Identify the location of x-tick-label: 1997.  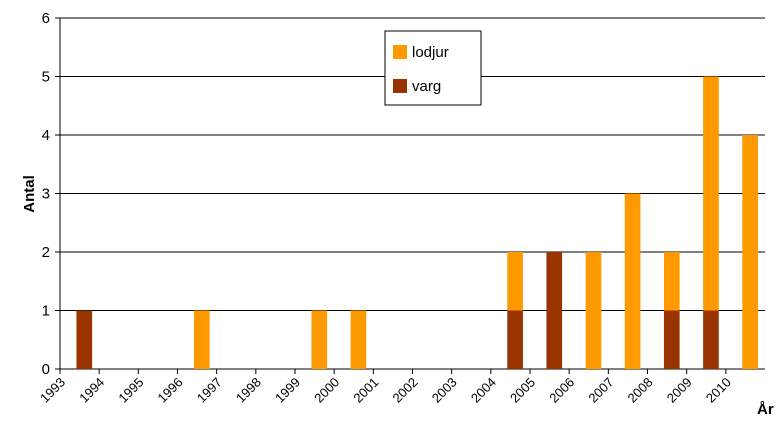
(209, 390).